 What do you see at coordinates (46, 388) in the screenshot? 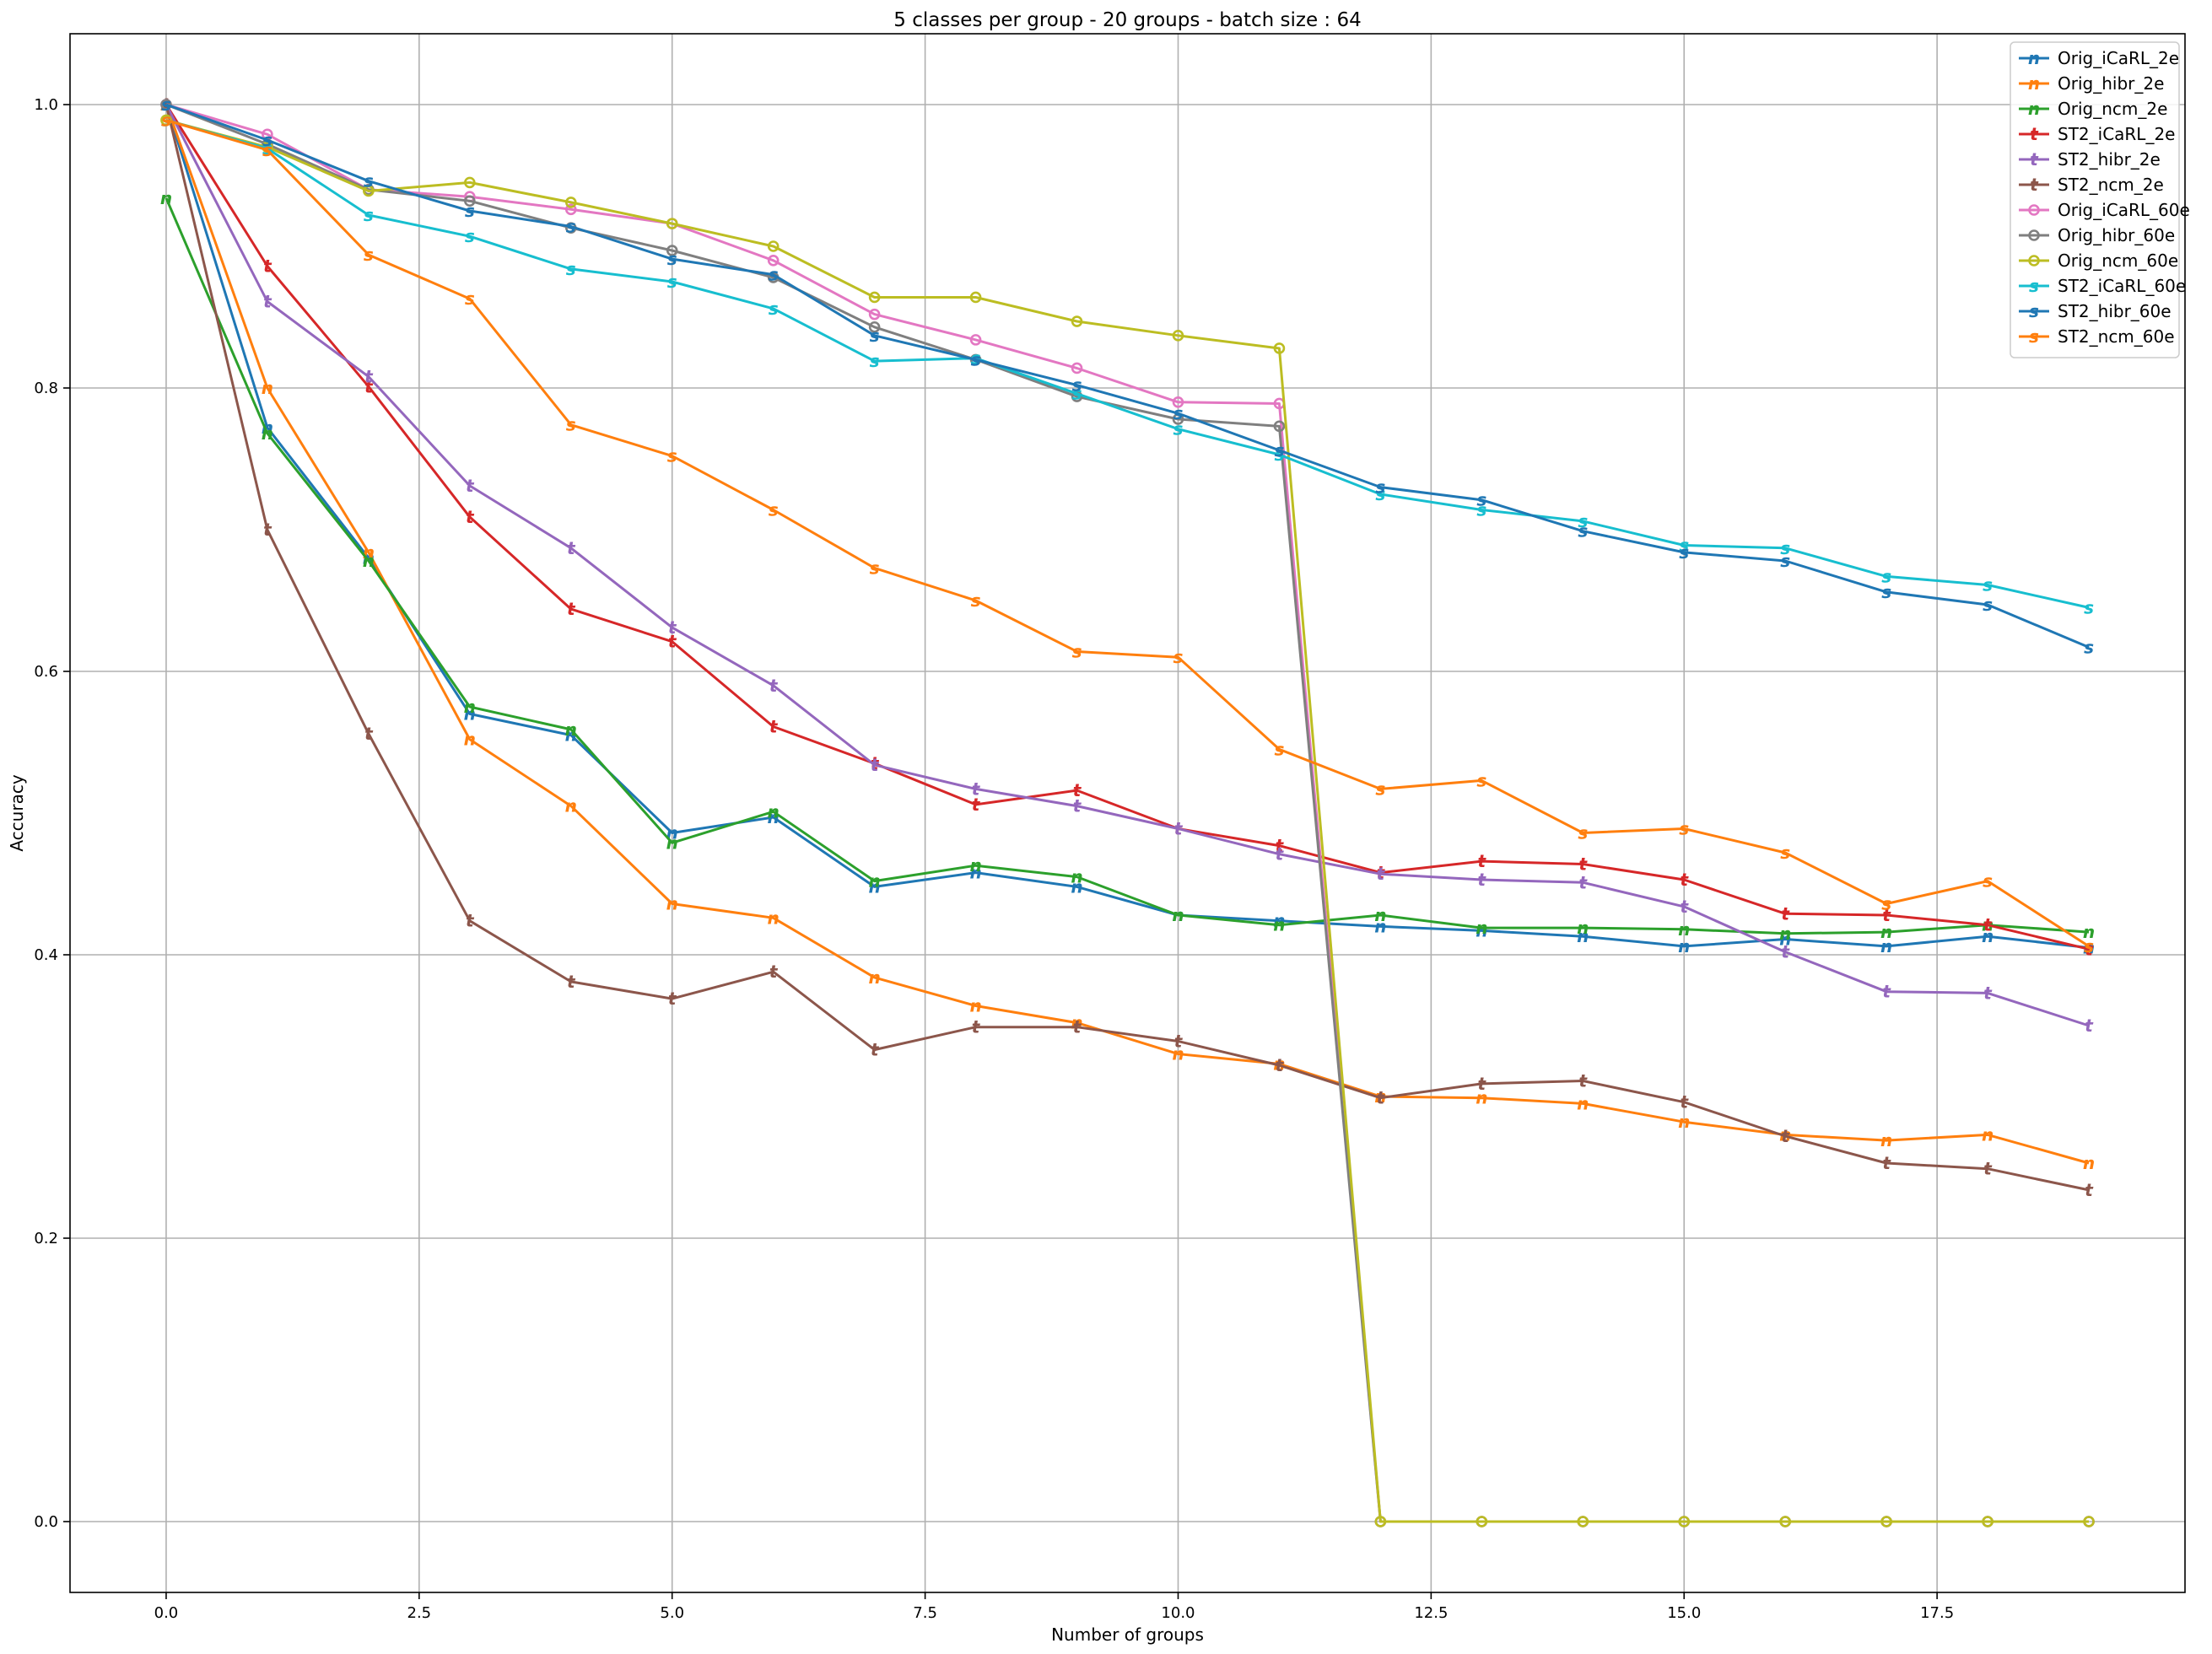
I see `y-tick-label: 0.8` at bounding box center [46, 388].